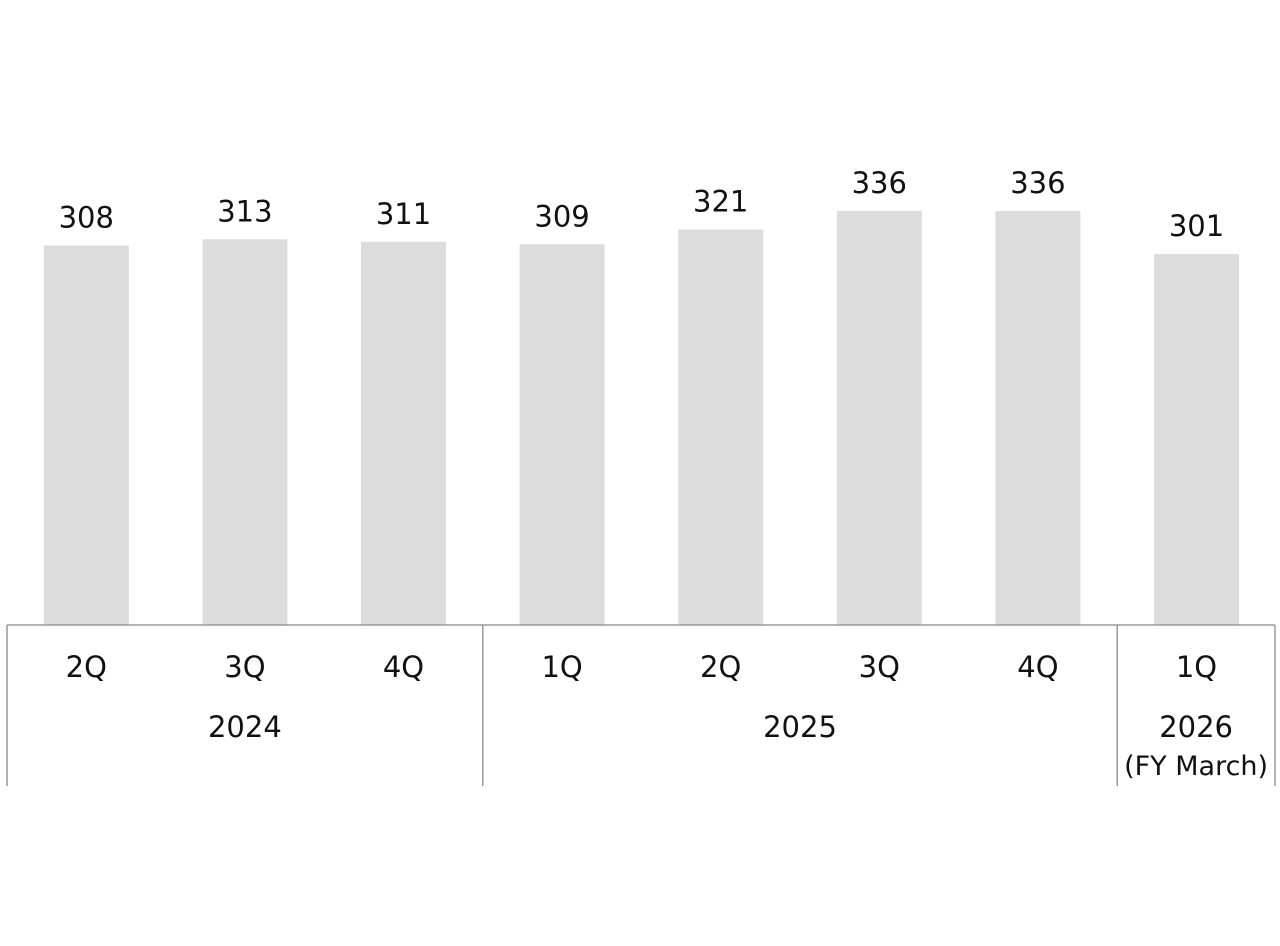 The image size is (1280, 946). What do you see at coordinates (879, 183) in the screenshot?
I see `value-label-5: 336` at bounding box center [879, 183].